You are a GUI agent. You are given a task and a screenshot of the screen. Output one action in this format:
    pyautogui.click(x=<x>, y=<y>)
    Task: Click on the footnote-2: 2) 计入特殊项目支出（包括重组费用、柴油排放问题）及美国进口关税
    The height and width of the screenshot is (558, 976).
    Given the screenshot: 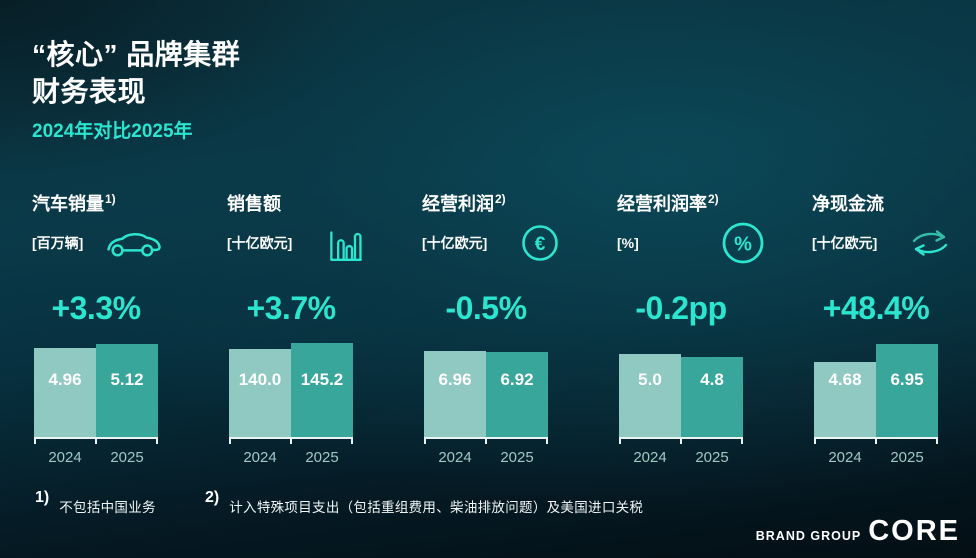 What is the action you would take?
    pyautogui.click(x=424, y=502)
    